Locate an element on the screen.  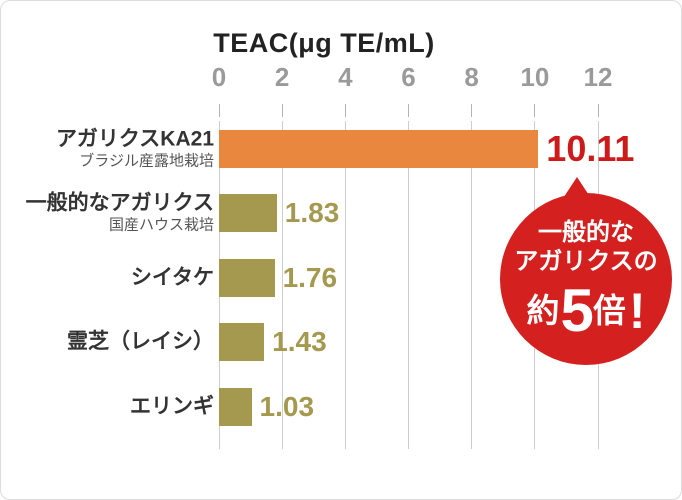
row-label: エリンギ is located at coordinates (107, 407).